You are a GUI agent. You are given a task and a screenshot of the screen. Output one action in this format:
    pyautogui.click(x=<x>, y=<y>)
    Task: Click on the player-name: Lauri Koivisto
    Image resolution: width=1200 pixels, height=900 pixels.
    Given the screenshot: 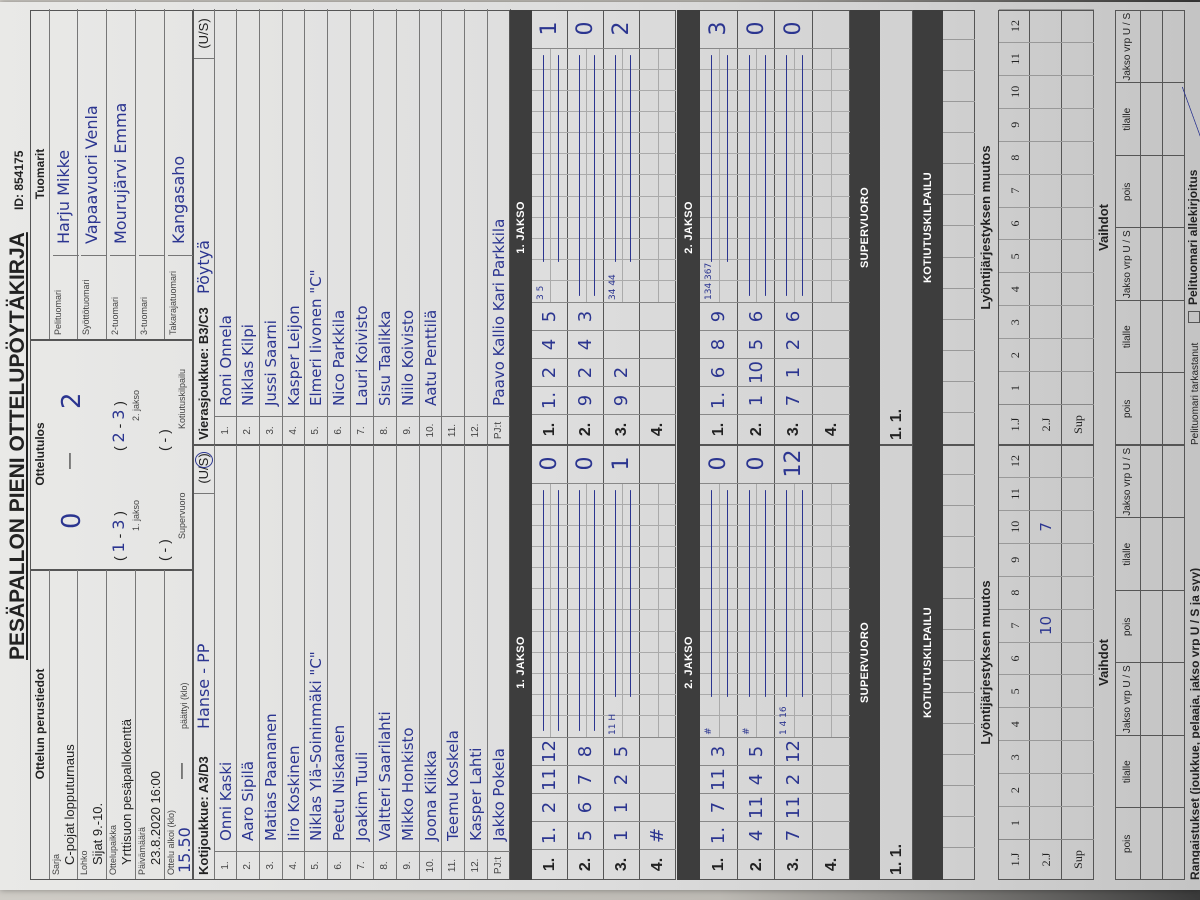 What is the action you would take?
    pyautogui.click(x=362, y=355)
    